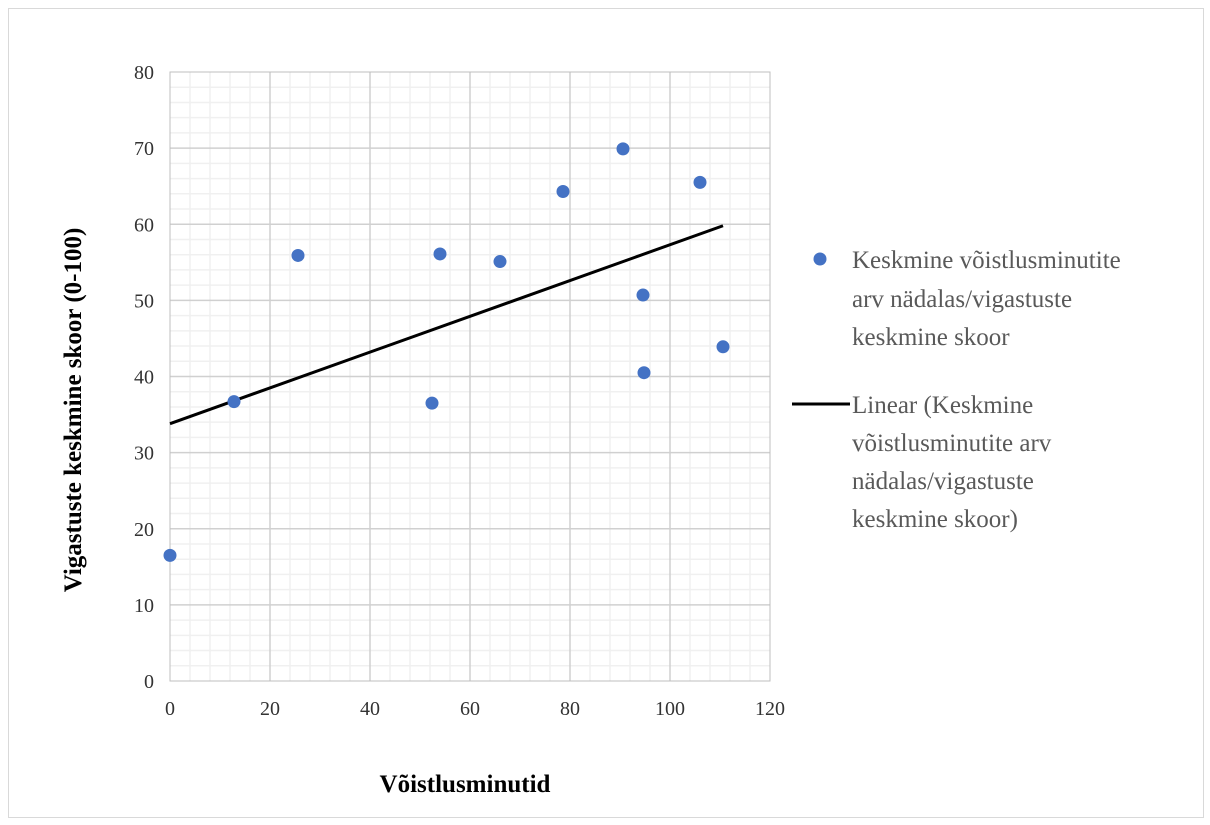 The image size is (1210, 825). What do you see at coordinates (149, 682) in the screenshot?
I see `y-tick-label: 0` at bounding box center [149, 682].